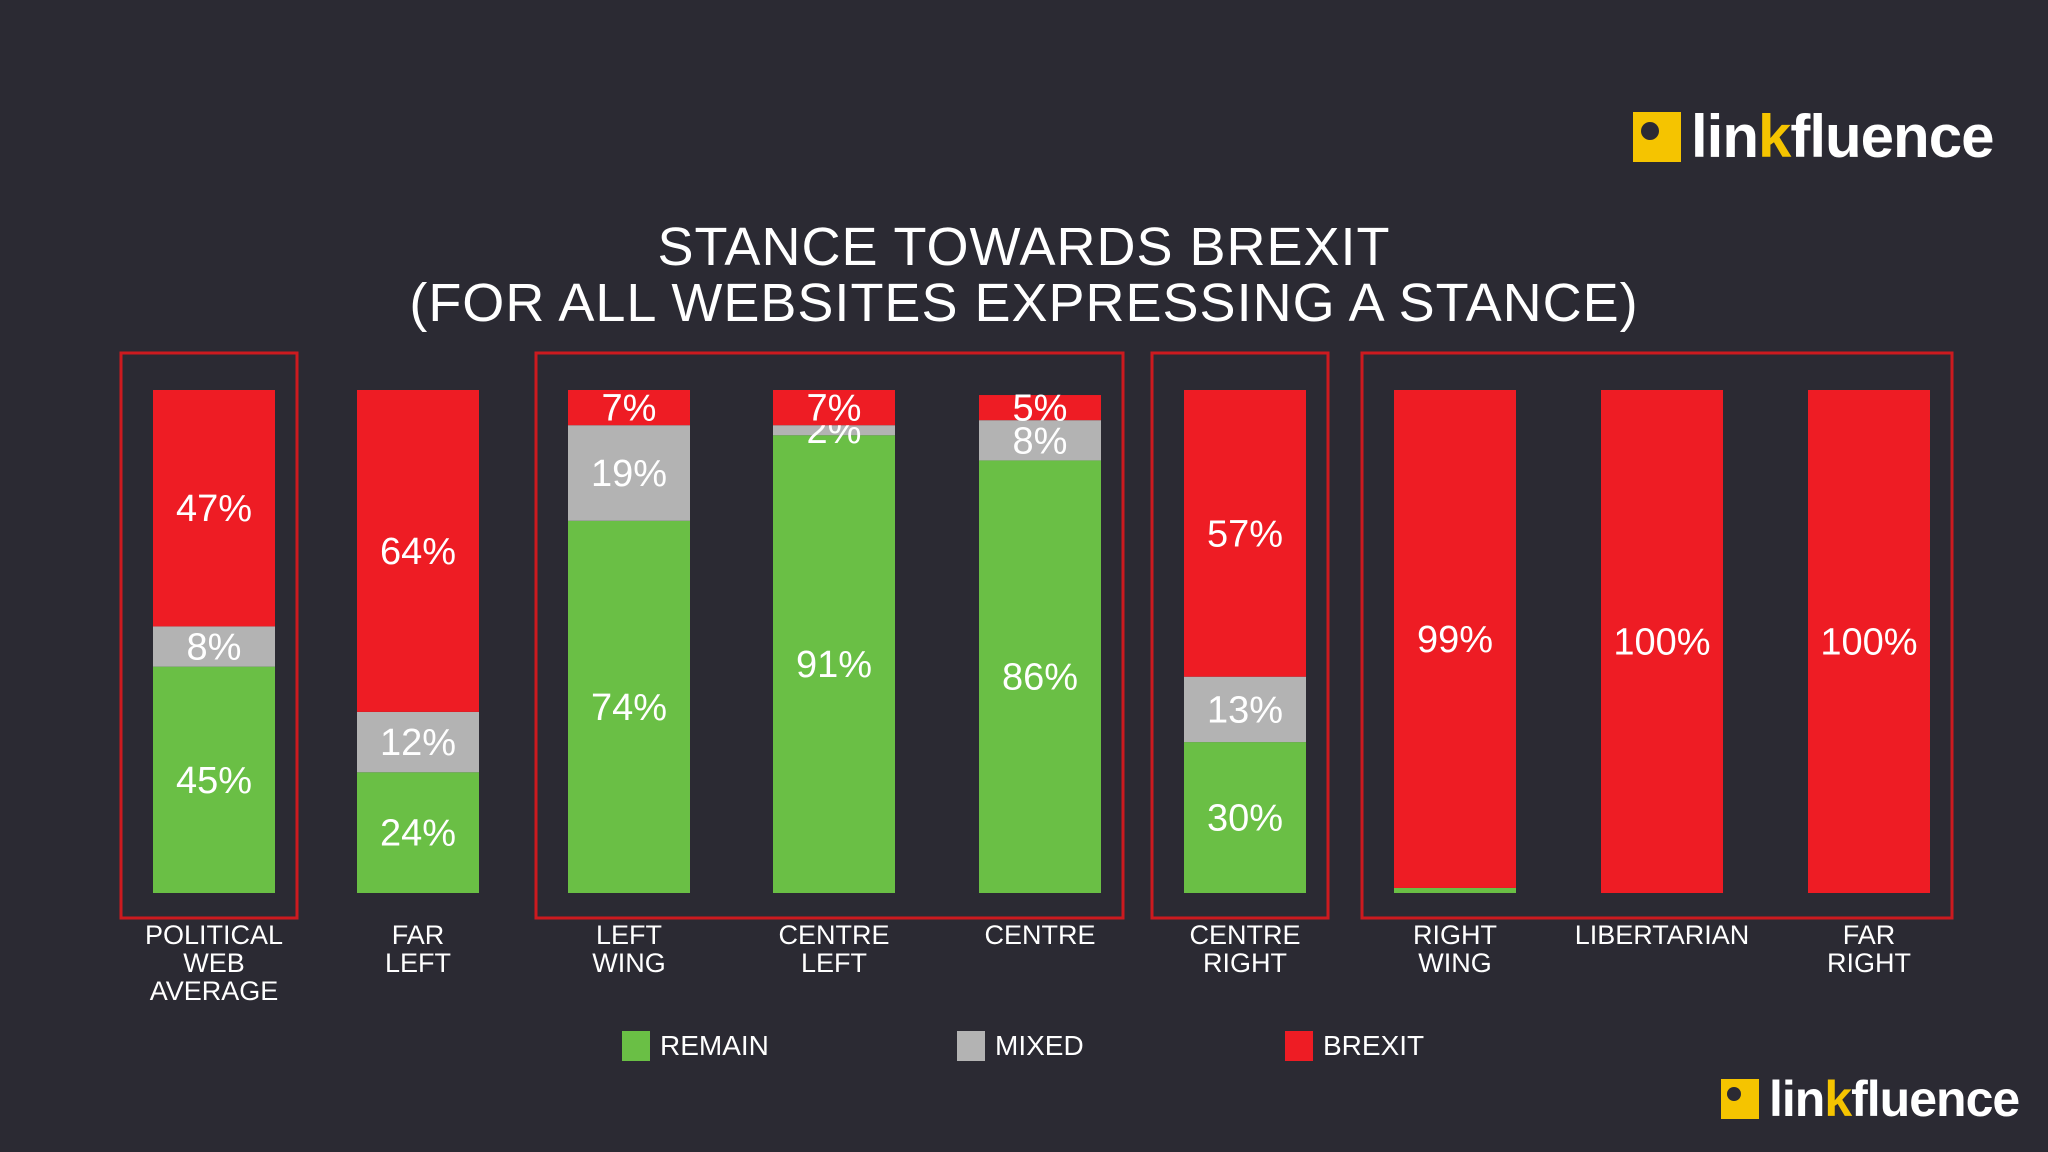  Describe the element at coordinates (1244, 935) in the screenshot. I see `category-label-5-0: CENTRE` at that location.